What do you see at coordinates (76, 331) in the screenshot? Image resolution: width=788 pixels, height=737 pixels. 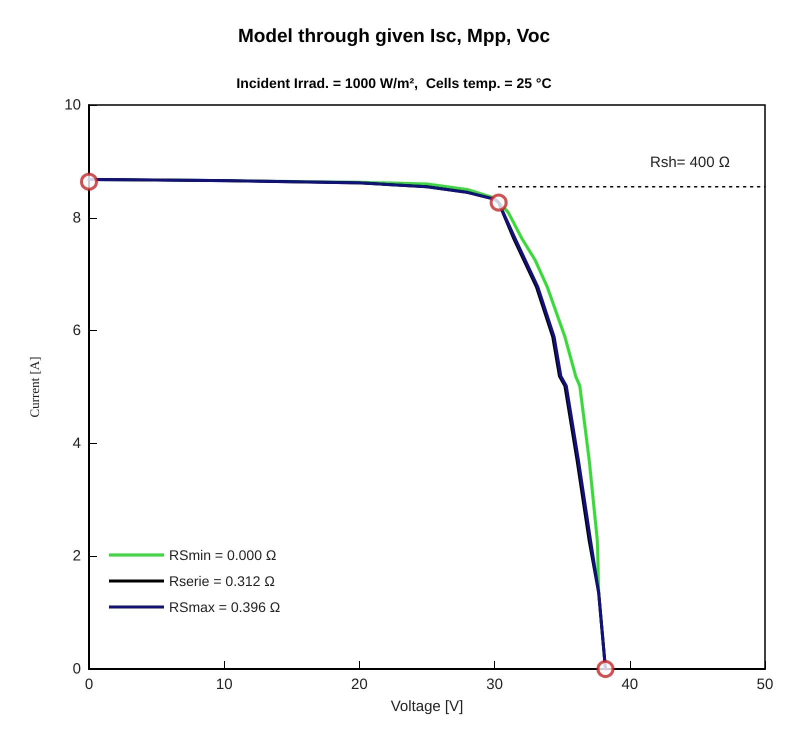 I see `y-tick-label: 6` at bounding box center [76, 331].